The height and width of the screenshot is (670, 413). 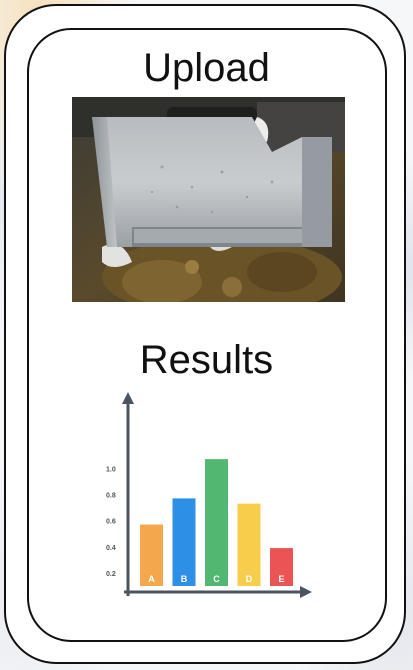 I want to click on y-tick-label: 0.6, so click(x=111, y=522).